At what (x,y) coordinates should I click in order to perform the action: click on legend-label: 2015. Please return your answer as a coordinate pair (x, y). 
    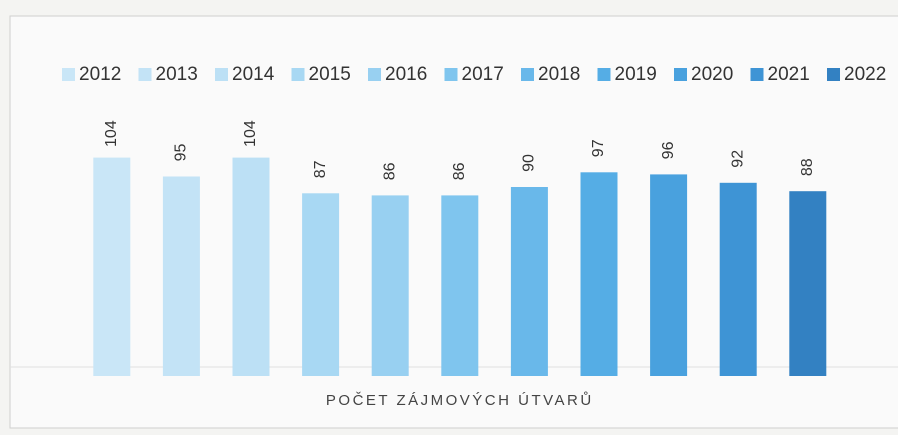
    Looking at the image, I should click on (330, 74).